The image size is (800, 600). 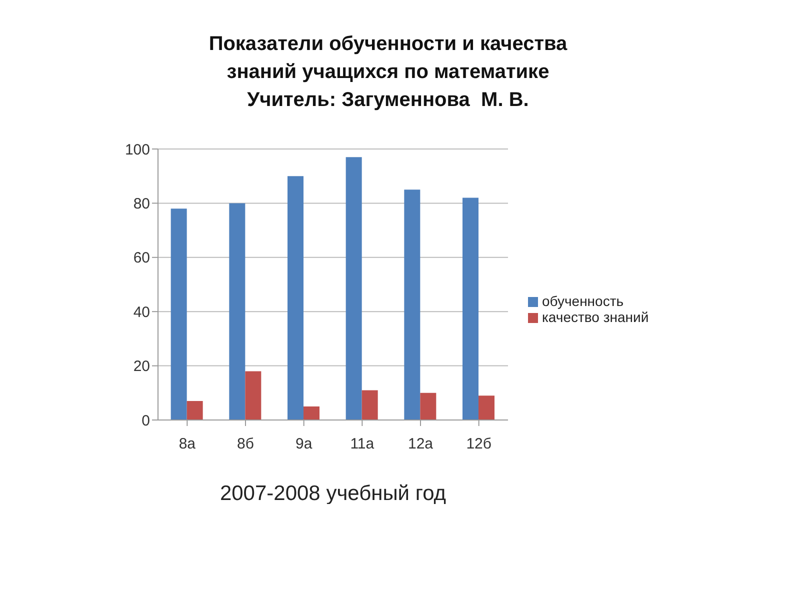 What do you see at coordinates (304, 444) in the screenshot?
I see `x-tick-label: 9а` at bounding box center [304, 444].